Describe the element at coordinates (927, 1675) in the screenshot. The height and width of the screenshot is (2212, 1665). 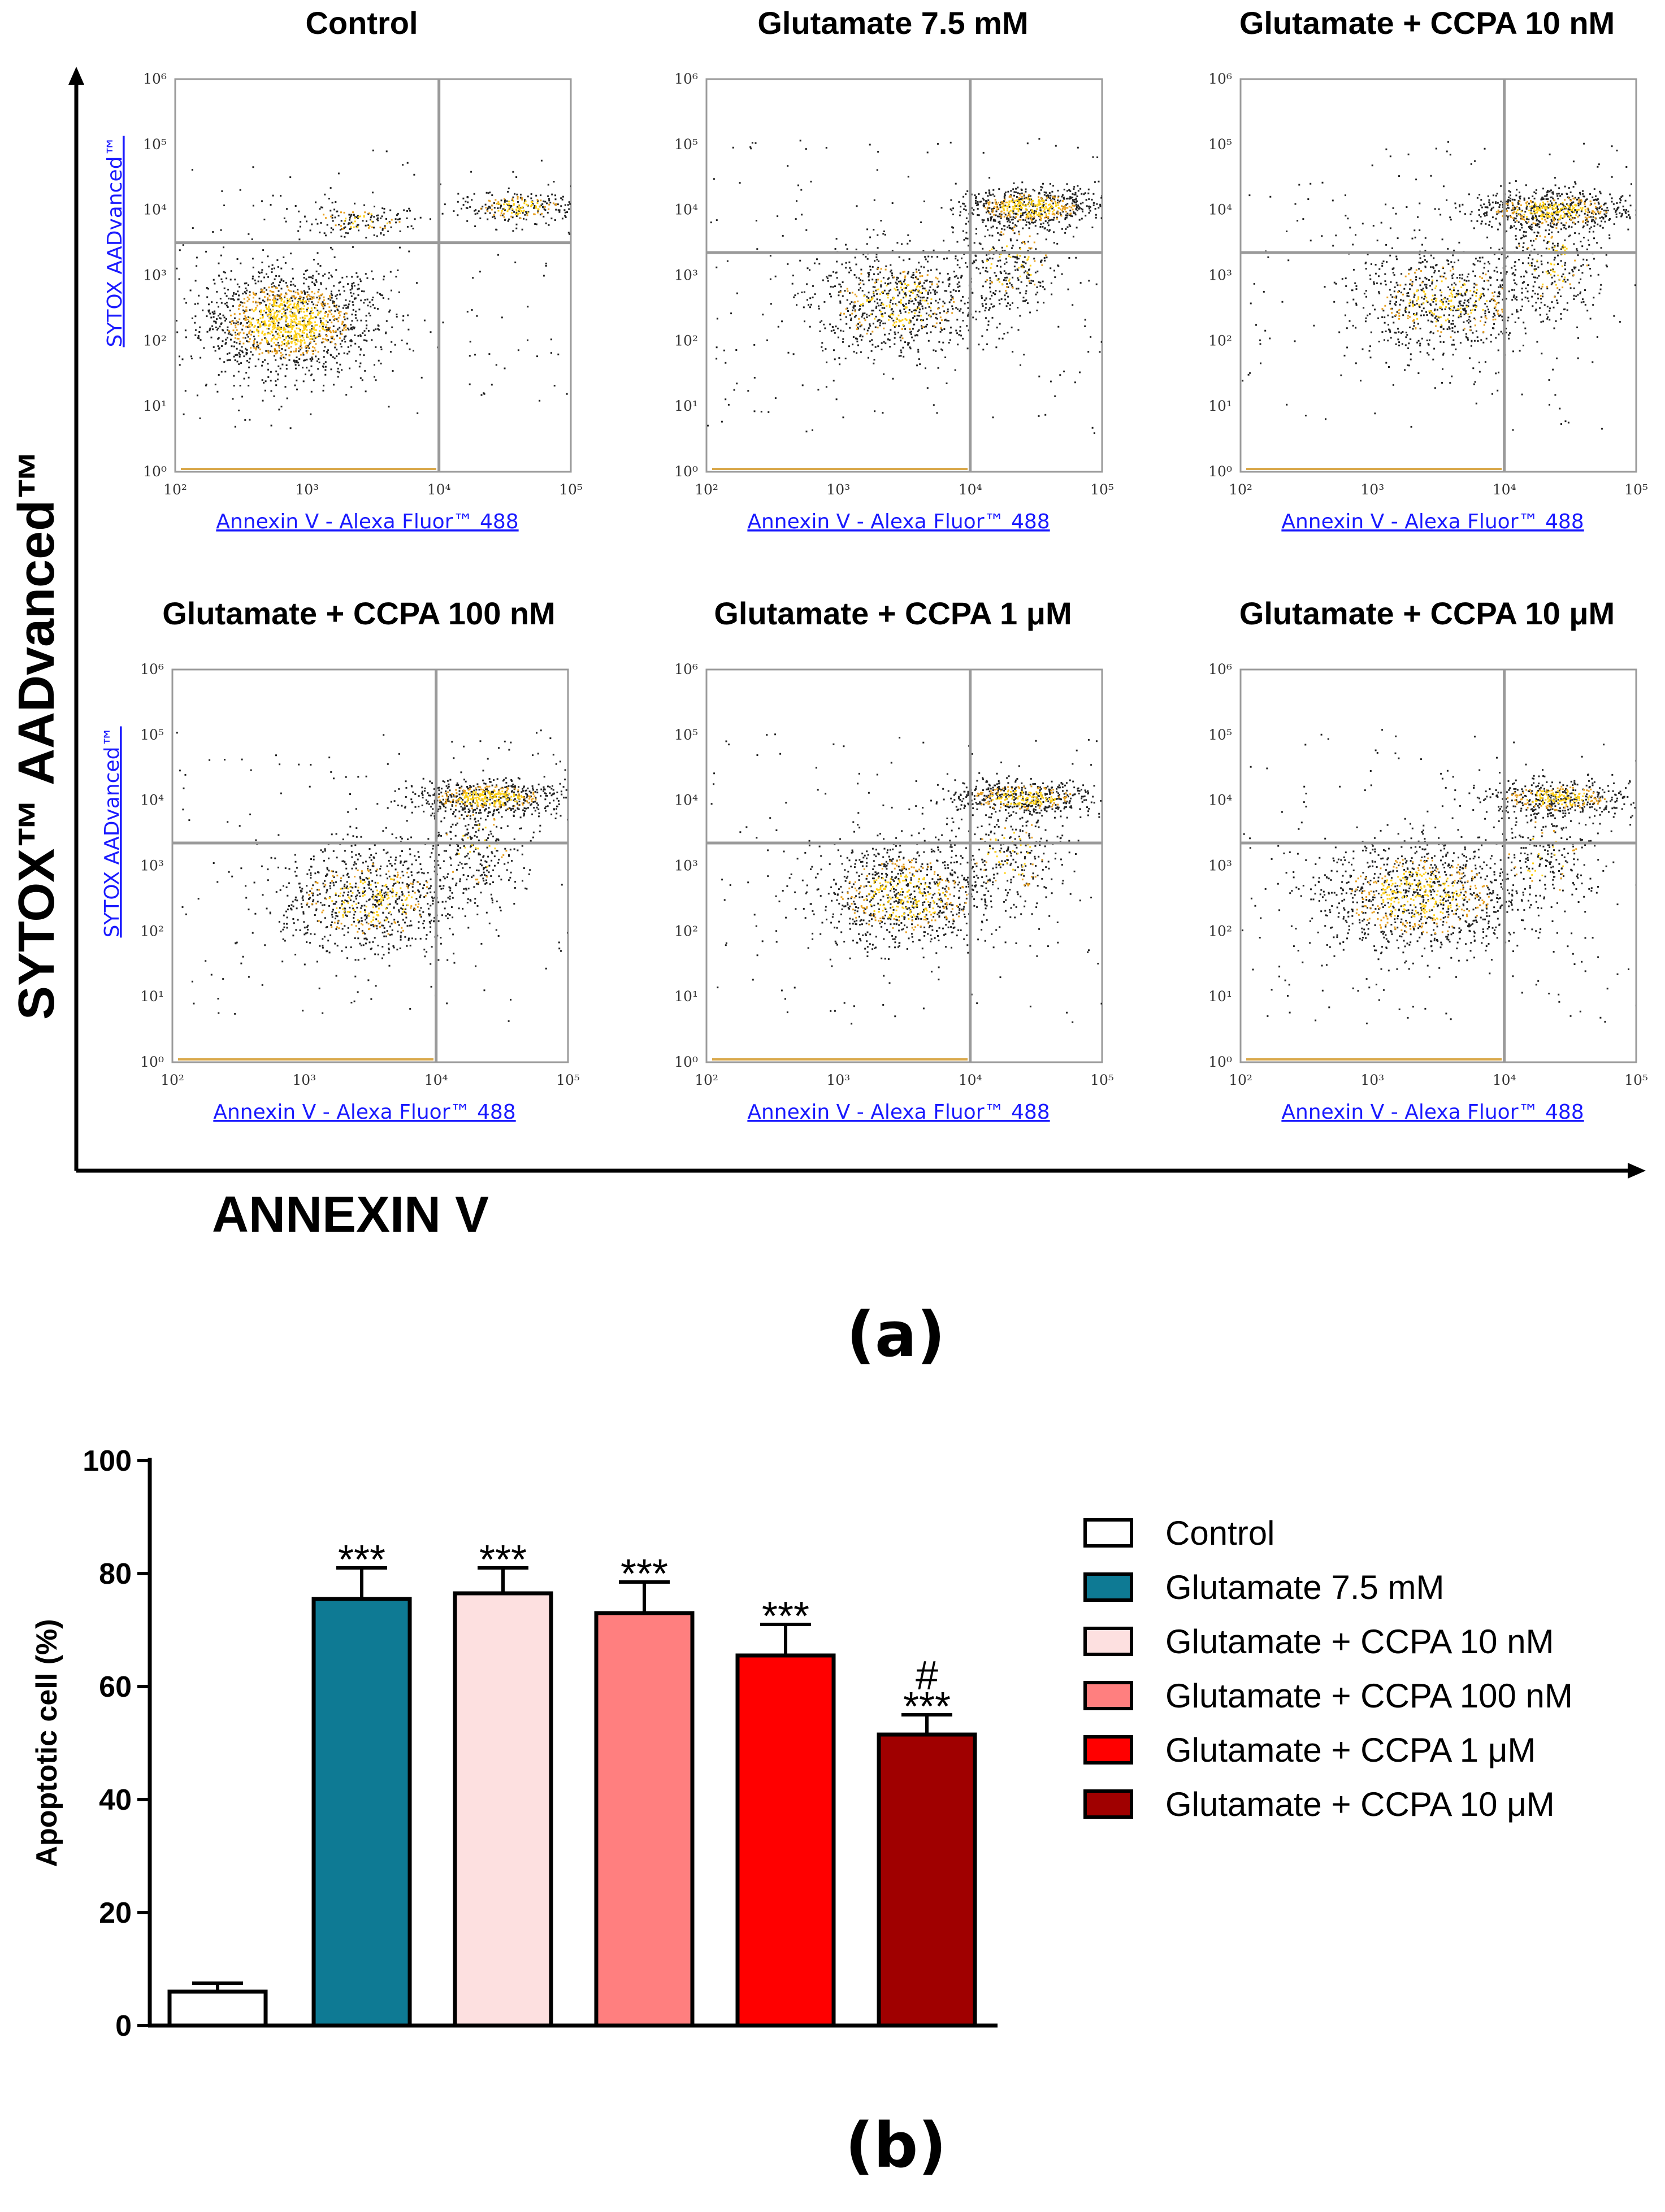
I see `significance-hash: #` at that location.